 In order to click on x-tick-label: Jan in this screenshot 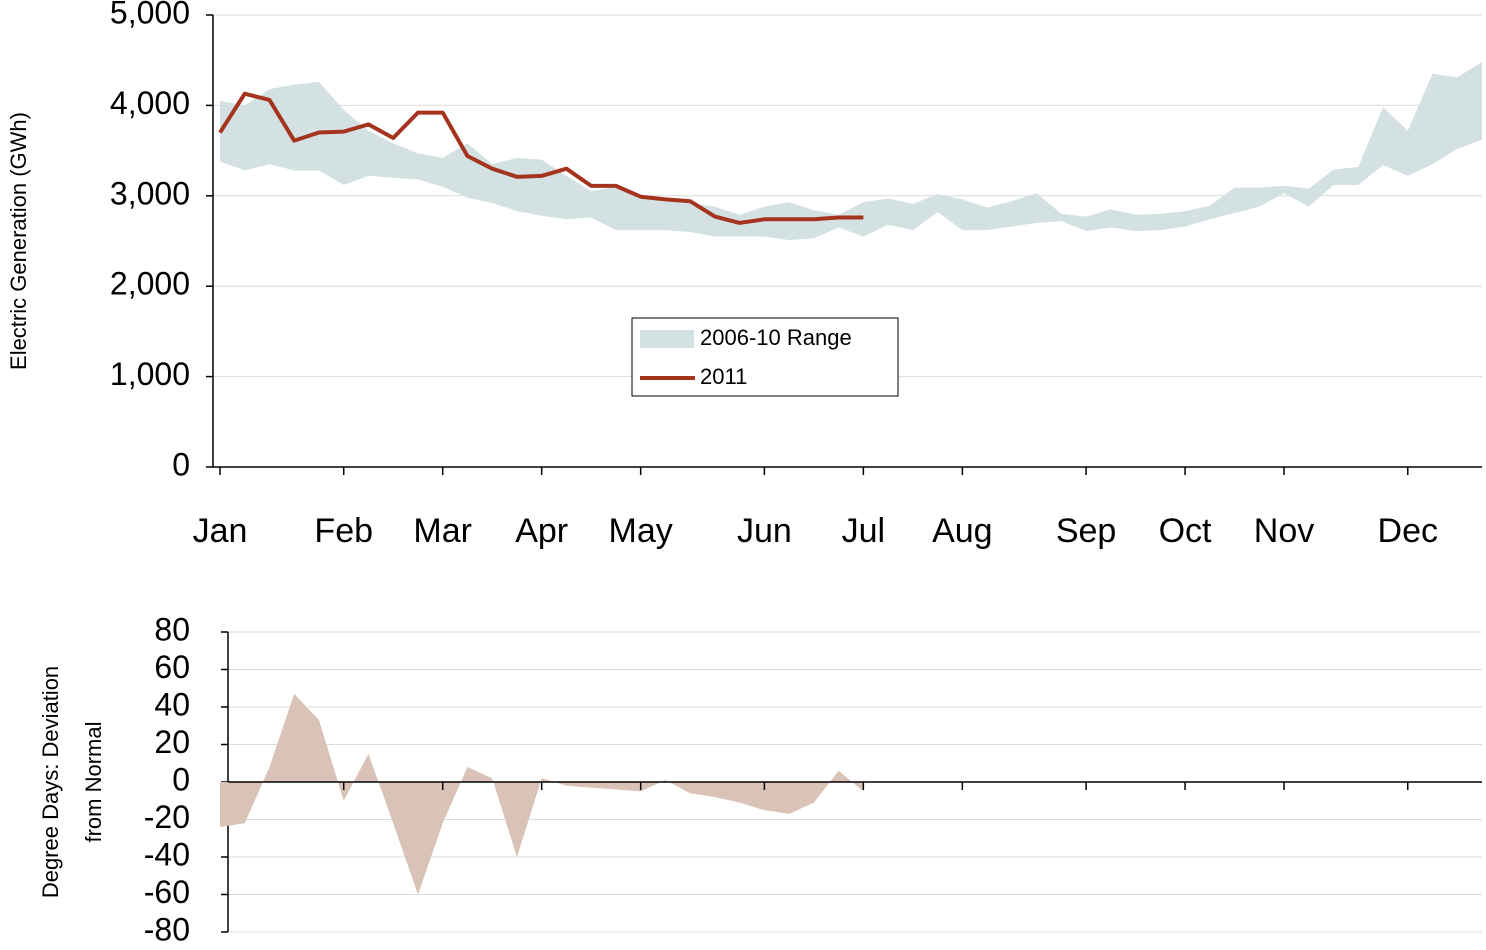, I will do `click(220, 531)`.